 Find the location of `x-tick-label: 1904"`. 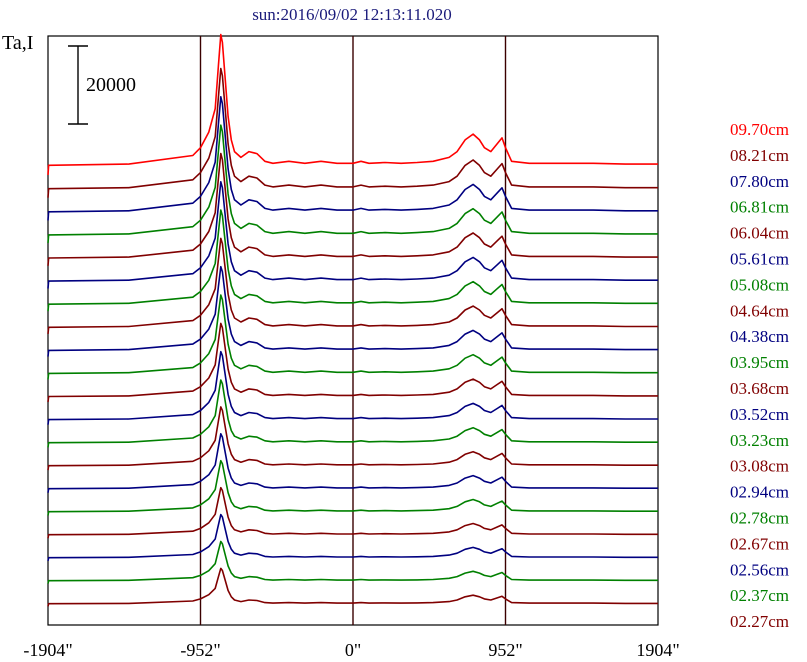

x-tick-label: 1904" is located at coordinates (657, 650).